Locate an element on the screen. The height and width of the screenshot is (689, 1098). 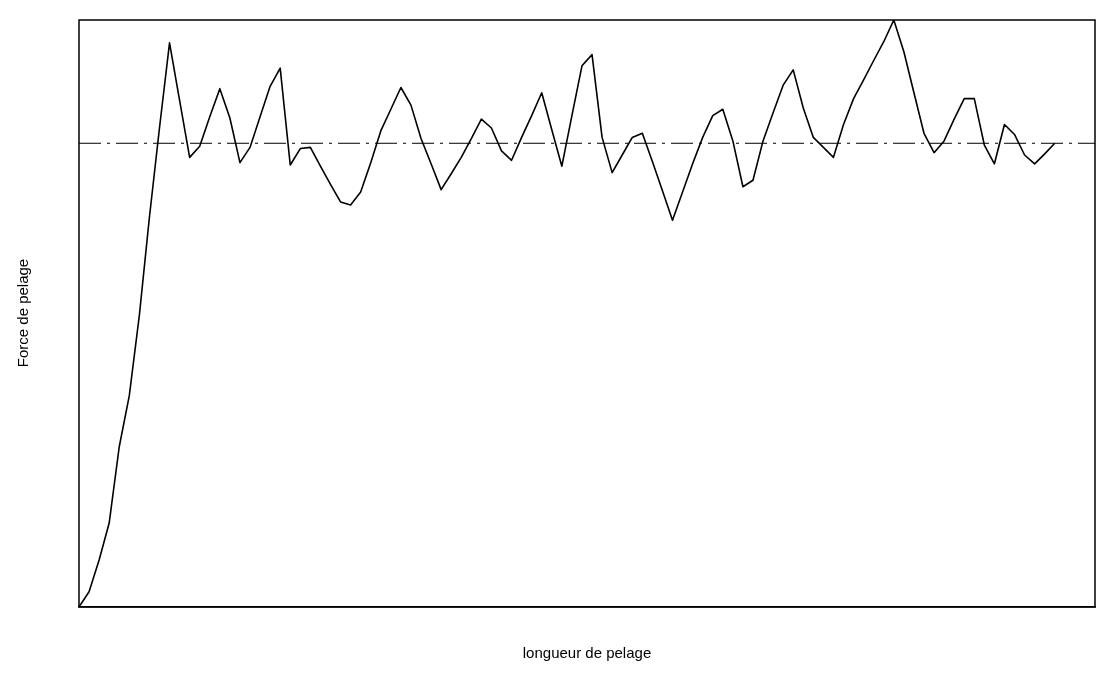
x-axis-title: longueur de pelage is located at coordinates (587, 653).